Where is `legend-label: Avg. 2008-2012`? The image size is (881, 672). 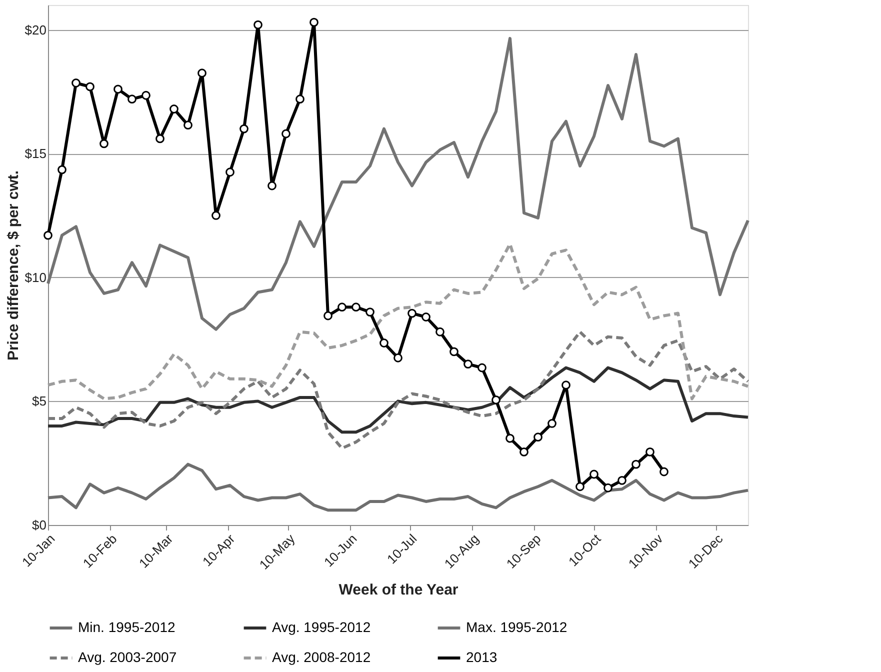
legend-label: Avg. 2008-2012 is located at coordinates (321, 657).